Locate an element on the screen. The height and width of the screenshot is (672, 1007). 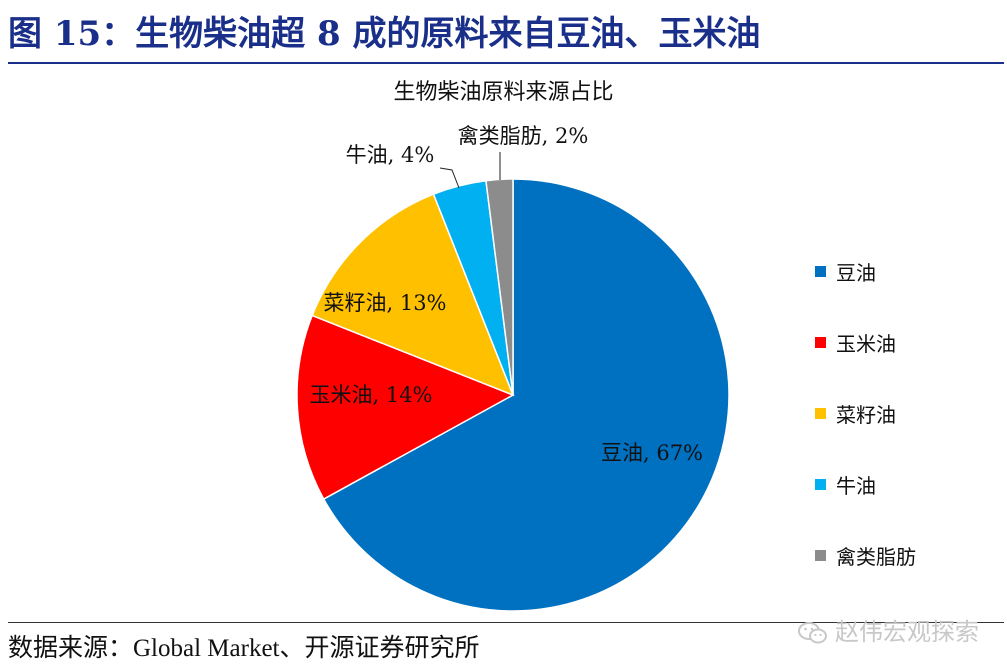
chart-title: 生物柴油原料来源占比 is located at coordinates (503, 92).